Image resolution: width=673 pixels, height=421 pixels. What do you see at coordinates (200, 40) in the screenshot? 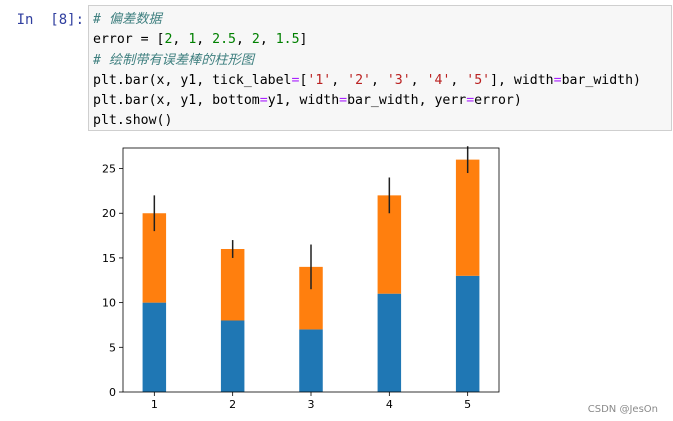
I see `code-line: error = [2, 1, 2.5, 2, 1.5]` at bounding box center [200, 40].